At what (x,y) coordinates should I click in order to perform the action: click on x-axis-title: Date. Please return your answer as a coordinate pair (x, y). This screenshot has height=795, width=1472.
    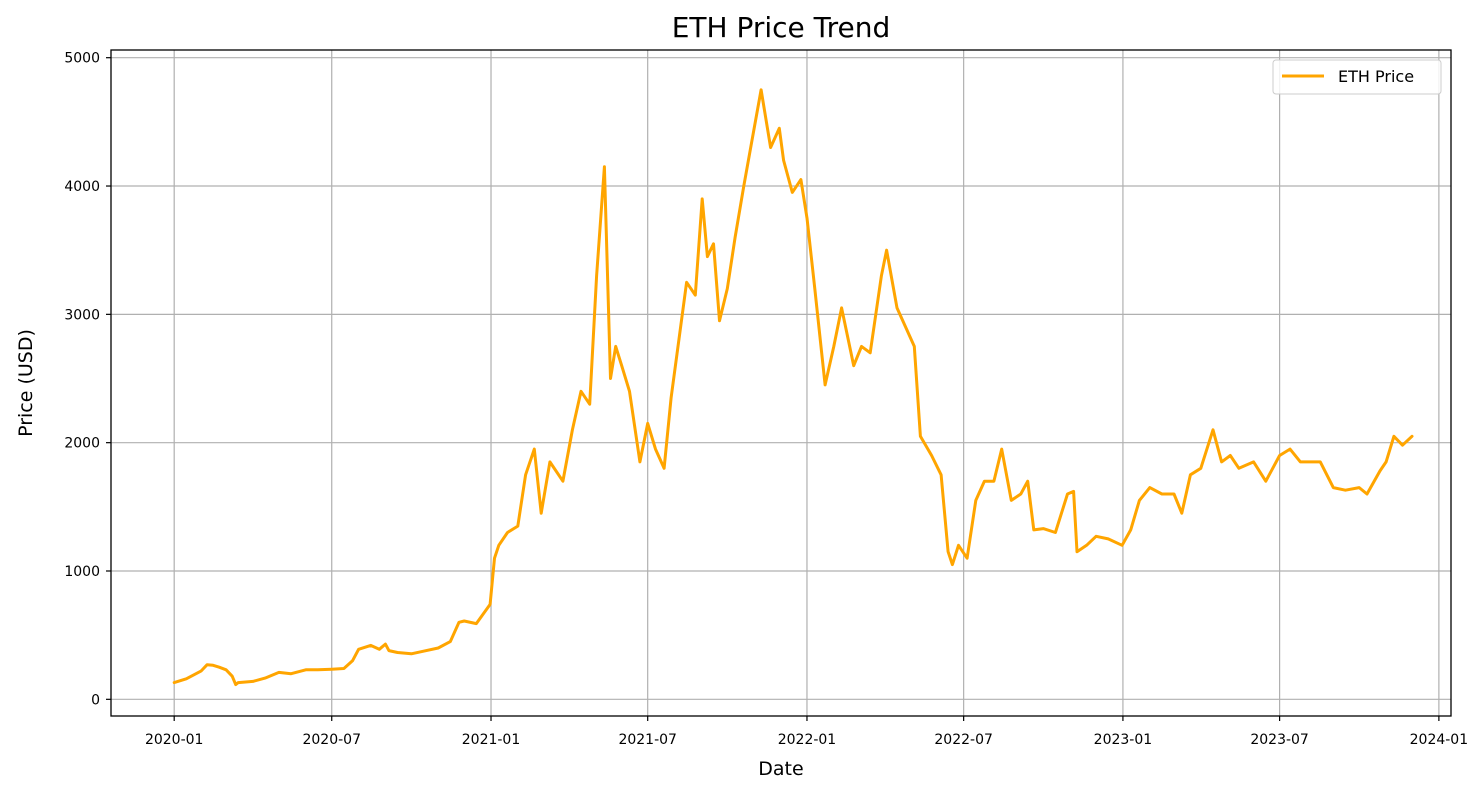
    Looking at the image, I should click on (780, 769).